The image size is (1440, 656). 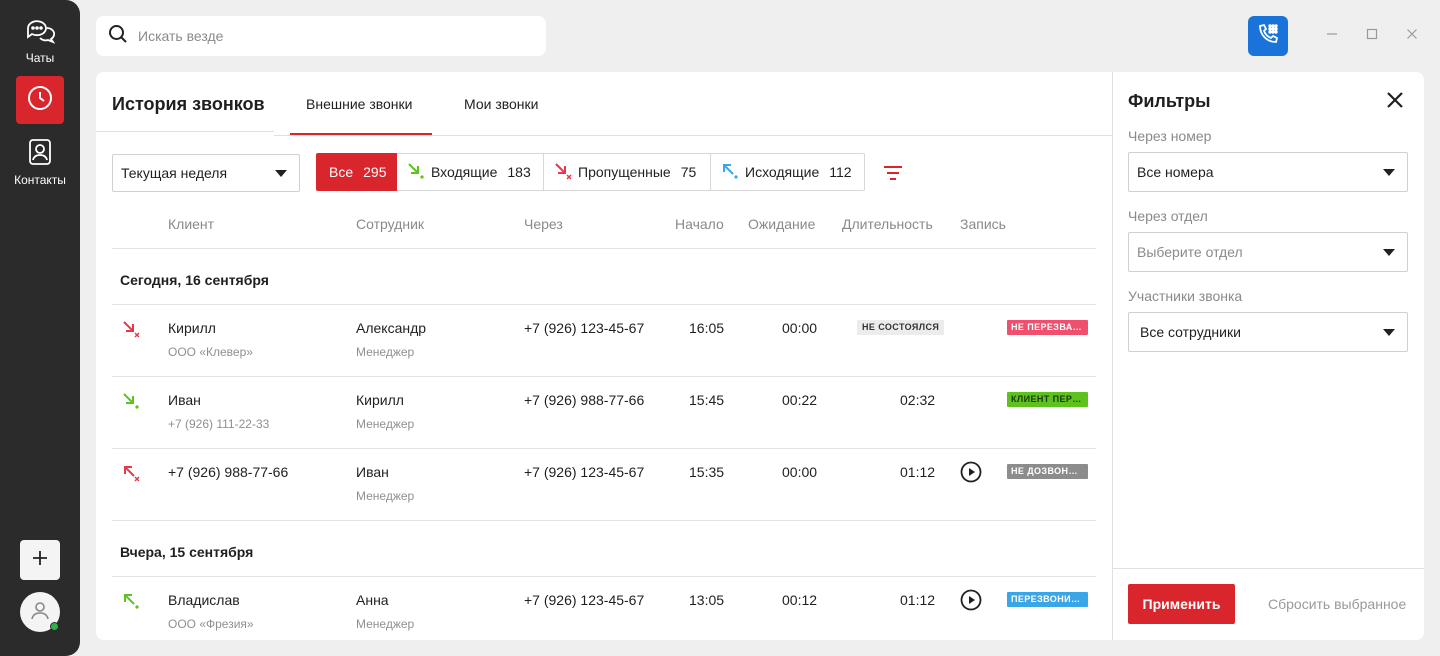 What do you see at coordinates (887, 224) in the screenshot?
I see `column-header-duration: Длительность` at bounding box center [887, 224].